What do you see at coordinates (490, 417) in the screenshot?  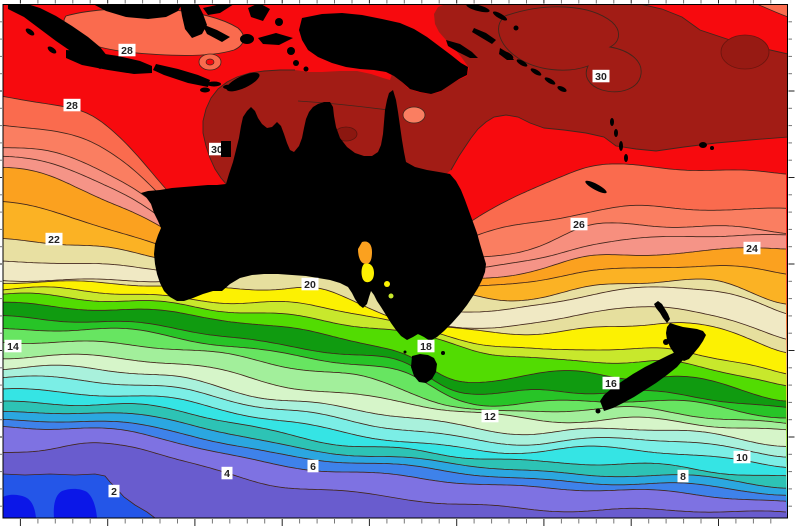 I see `svg-text: 12` at bounding box center [490, 417].